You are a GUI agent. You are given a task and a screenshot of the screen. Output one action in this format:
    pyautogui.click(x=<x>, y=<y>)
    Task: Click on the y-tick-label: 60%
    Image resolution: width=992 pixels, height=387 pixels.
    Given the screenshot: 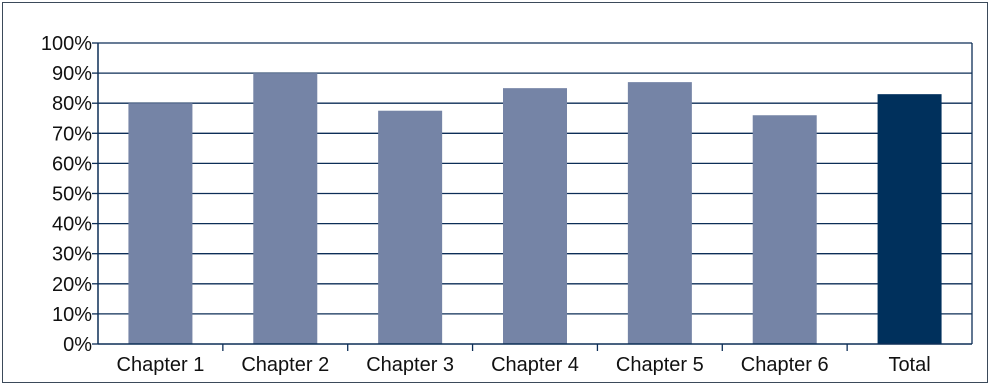 What is the action you would take?
    pyautogui.click(x=72, y=164)
    